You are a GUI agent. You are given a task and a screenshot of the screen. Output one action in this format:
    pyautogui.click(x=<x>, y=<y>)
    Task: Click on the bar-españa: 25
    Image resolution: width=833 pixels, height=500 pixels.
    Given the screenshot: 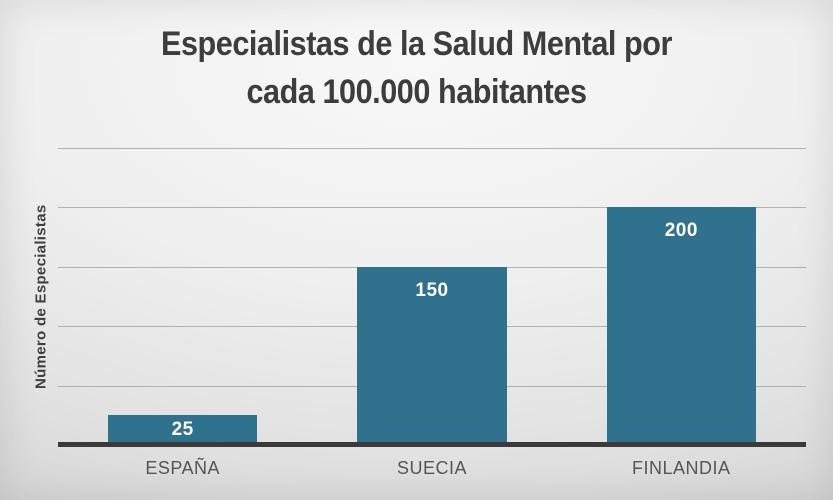 What is the action you would take?
    pyautogui.click(x=182, y=430)
    